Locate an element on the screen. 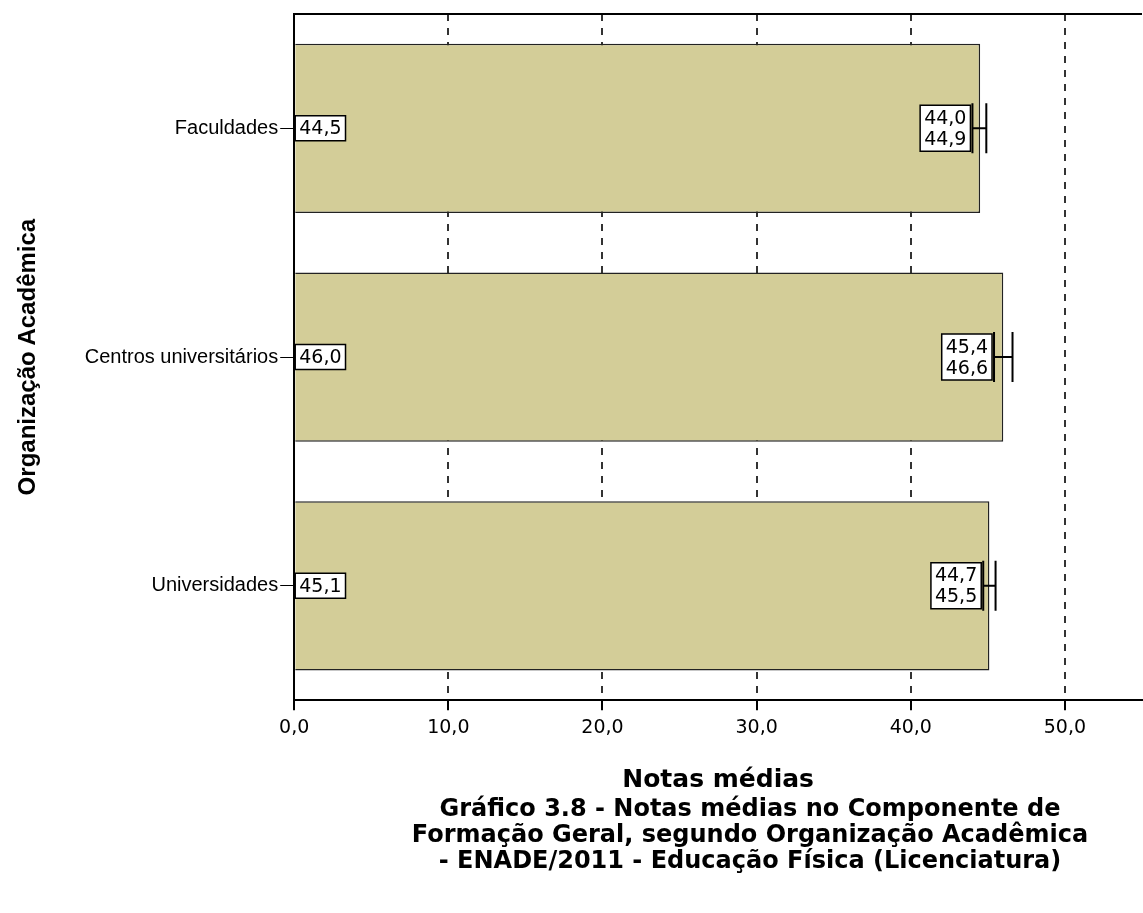 This screenshot has width=1143, height=913. annotation: 44,7 is located at coordinates (956, 574).